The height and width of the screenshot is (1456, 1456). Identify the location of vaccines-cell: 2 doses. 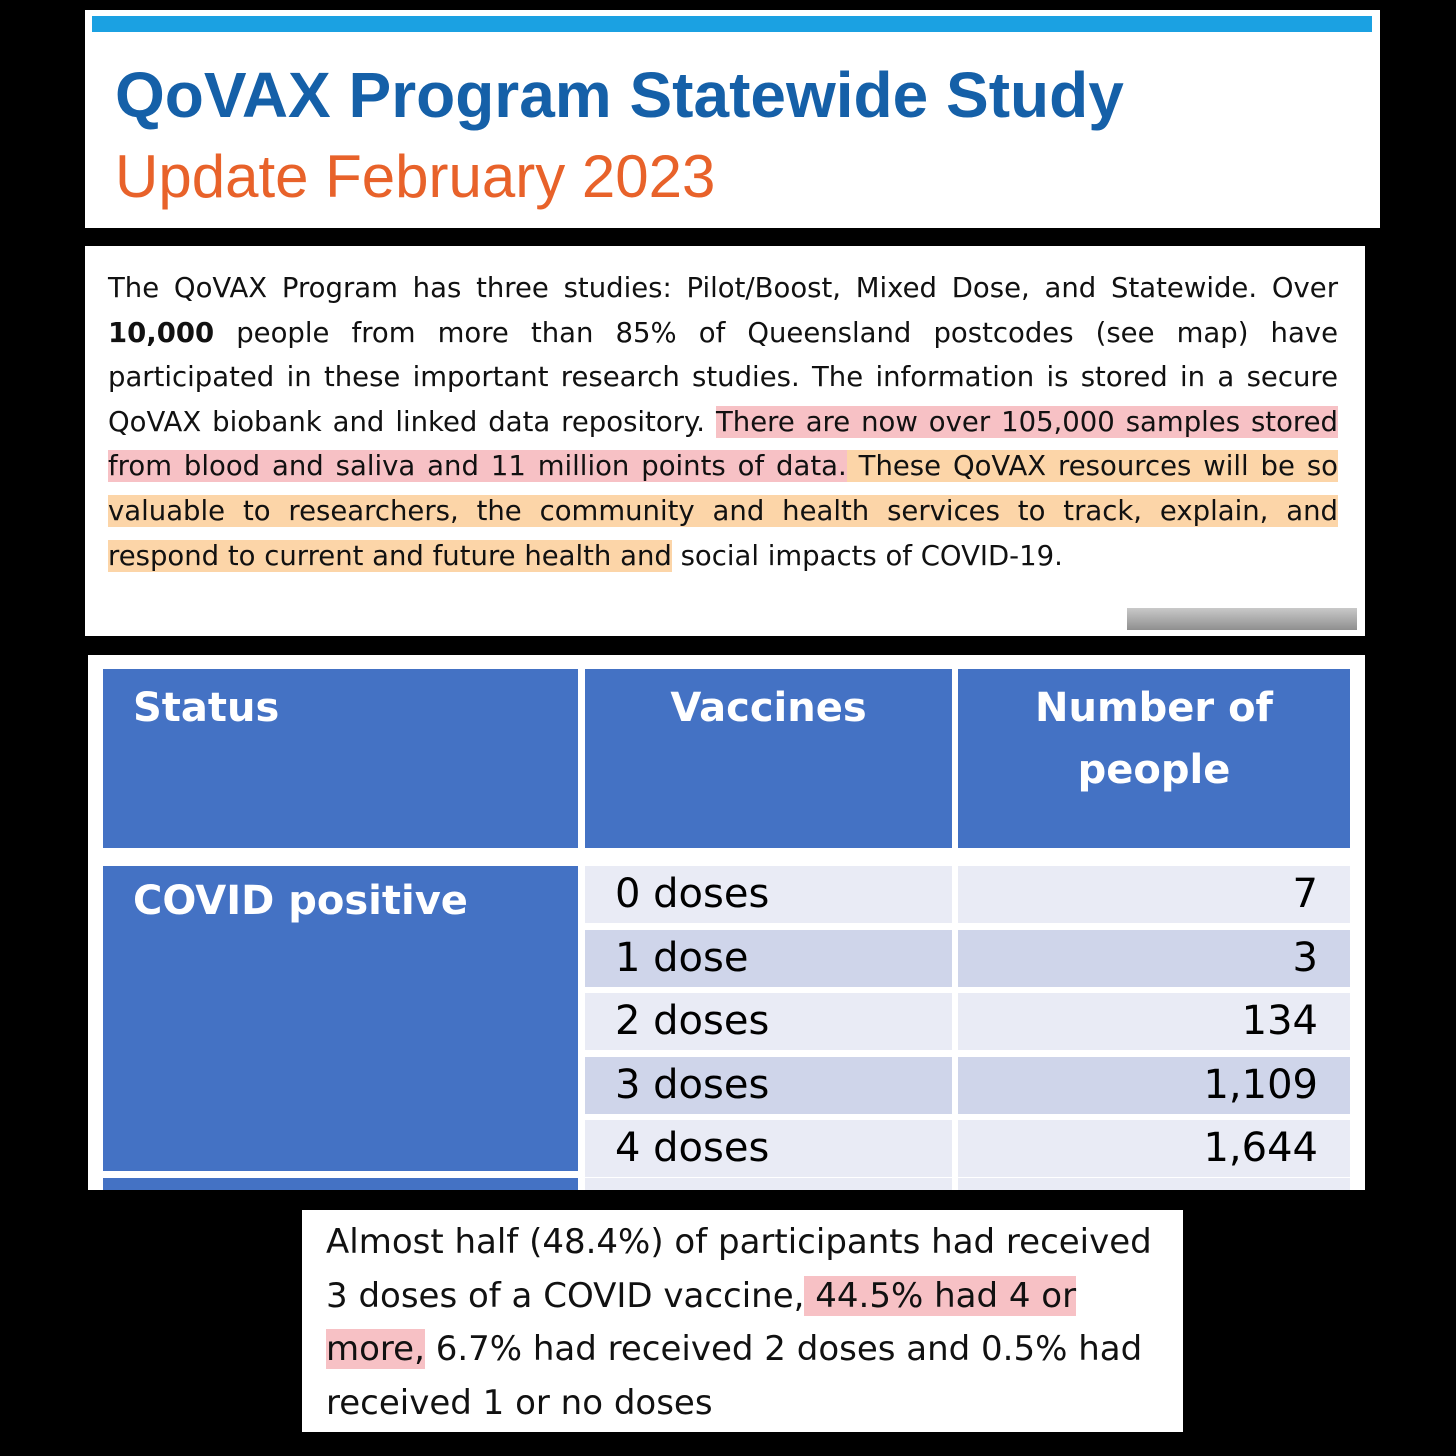
(768, 1021).